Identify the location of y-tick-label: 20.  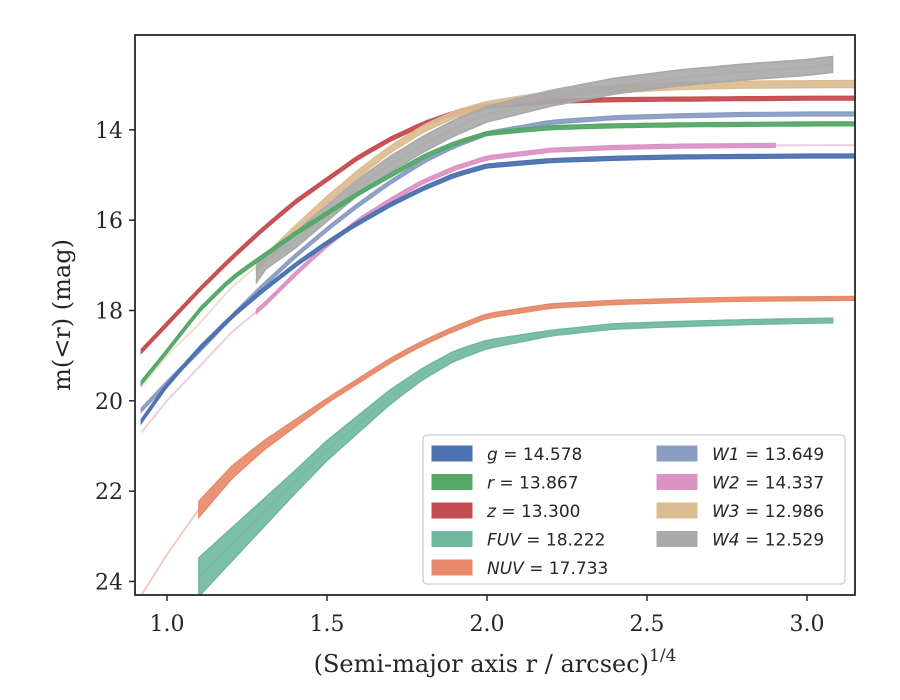
(109, 402).